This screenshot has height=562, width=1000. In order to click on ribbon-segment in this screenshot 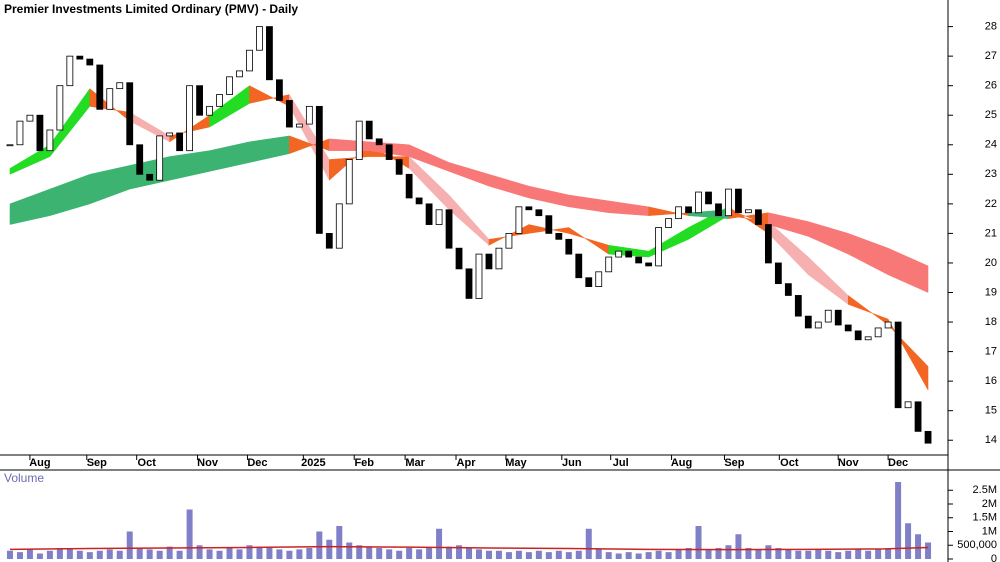, I will do `click(908, 270)`.